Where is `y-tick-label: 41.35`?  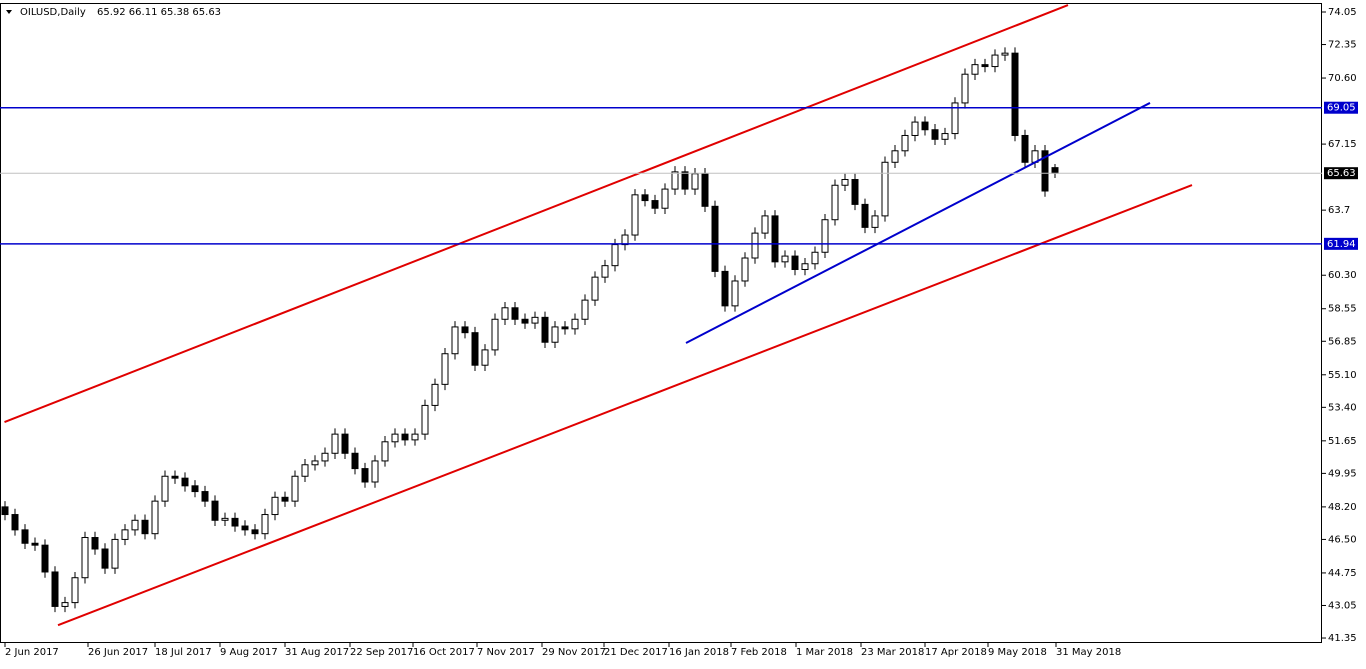 y-tick-label: 41.35 is located at coordinates (1342, 638).